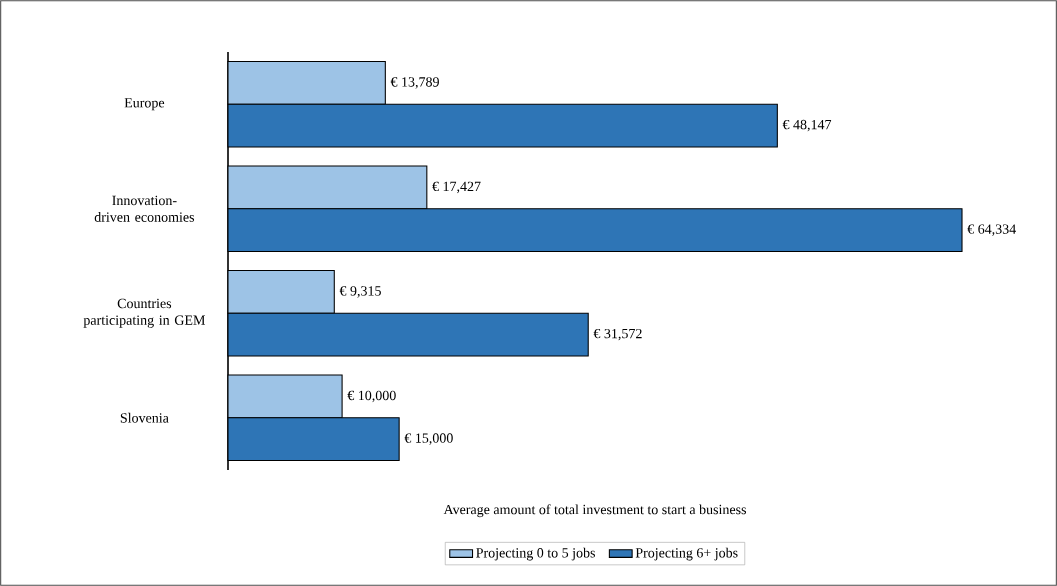  What do you see at coordinates (456, 187) in the screenshot?
I see `data-label: € 17,427` at bounding box center [456, 187].